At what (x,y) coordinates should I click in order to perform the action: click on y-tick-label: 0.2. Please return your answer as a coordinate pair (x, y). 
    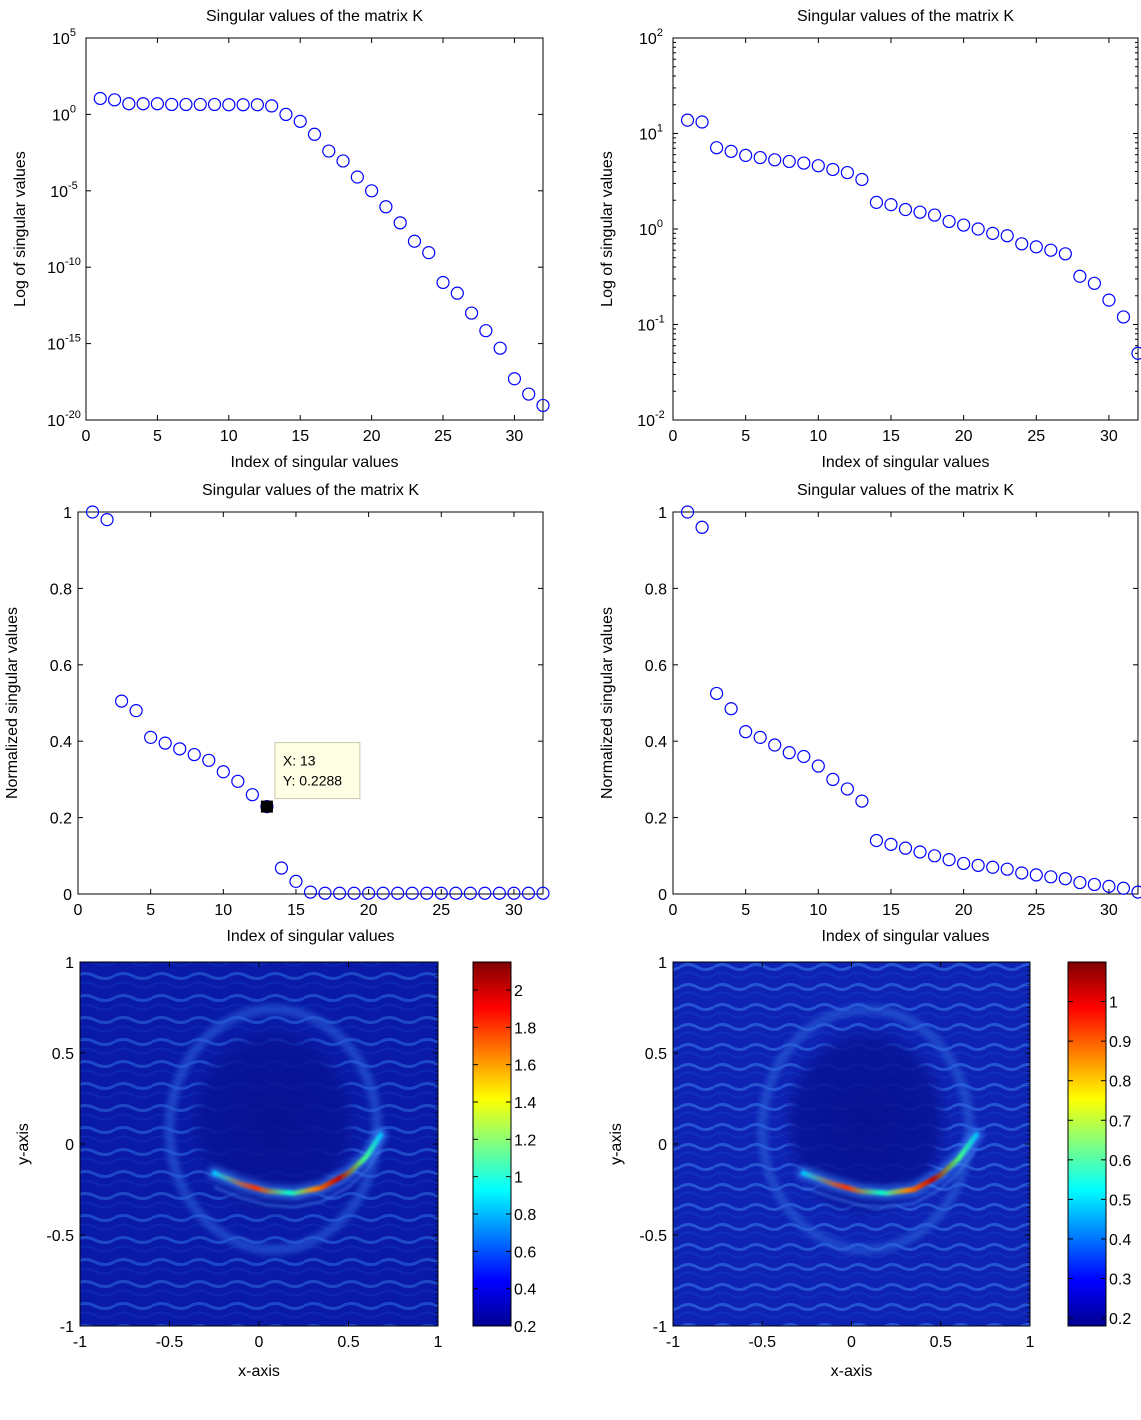
    Looking at the image, I should click on (61, 819).